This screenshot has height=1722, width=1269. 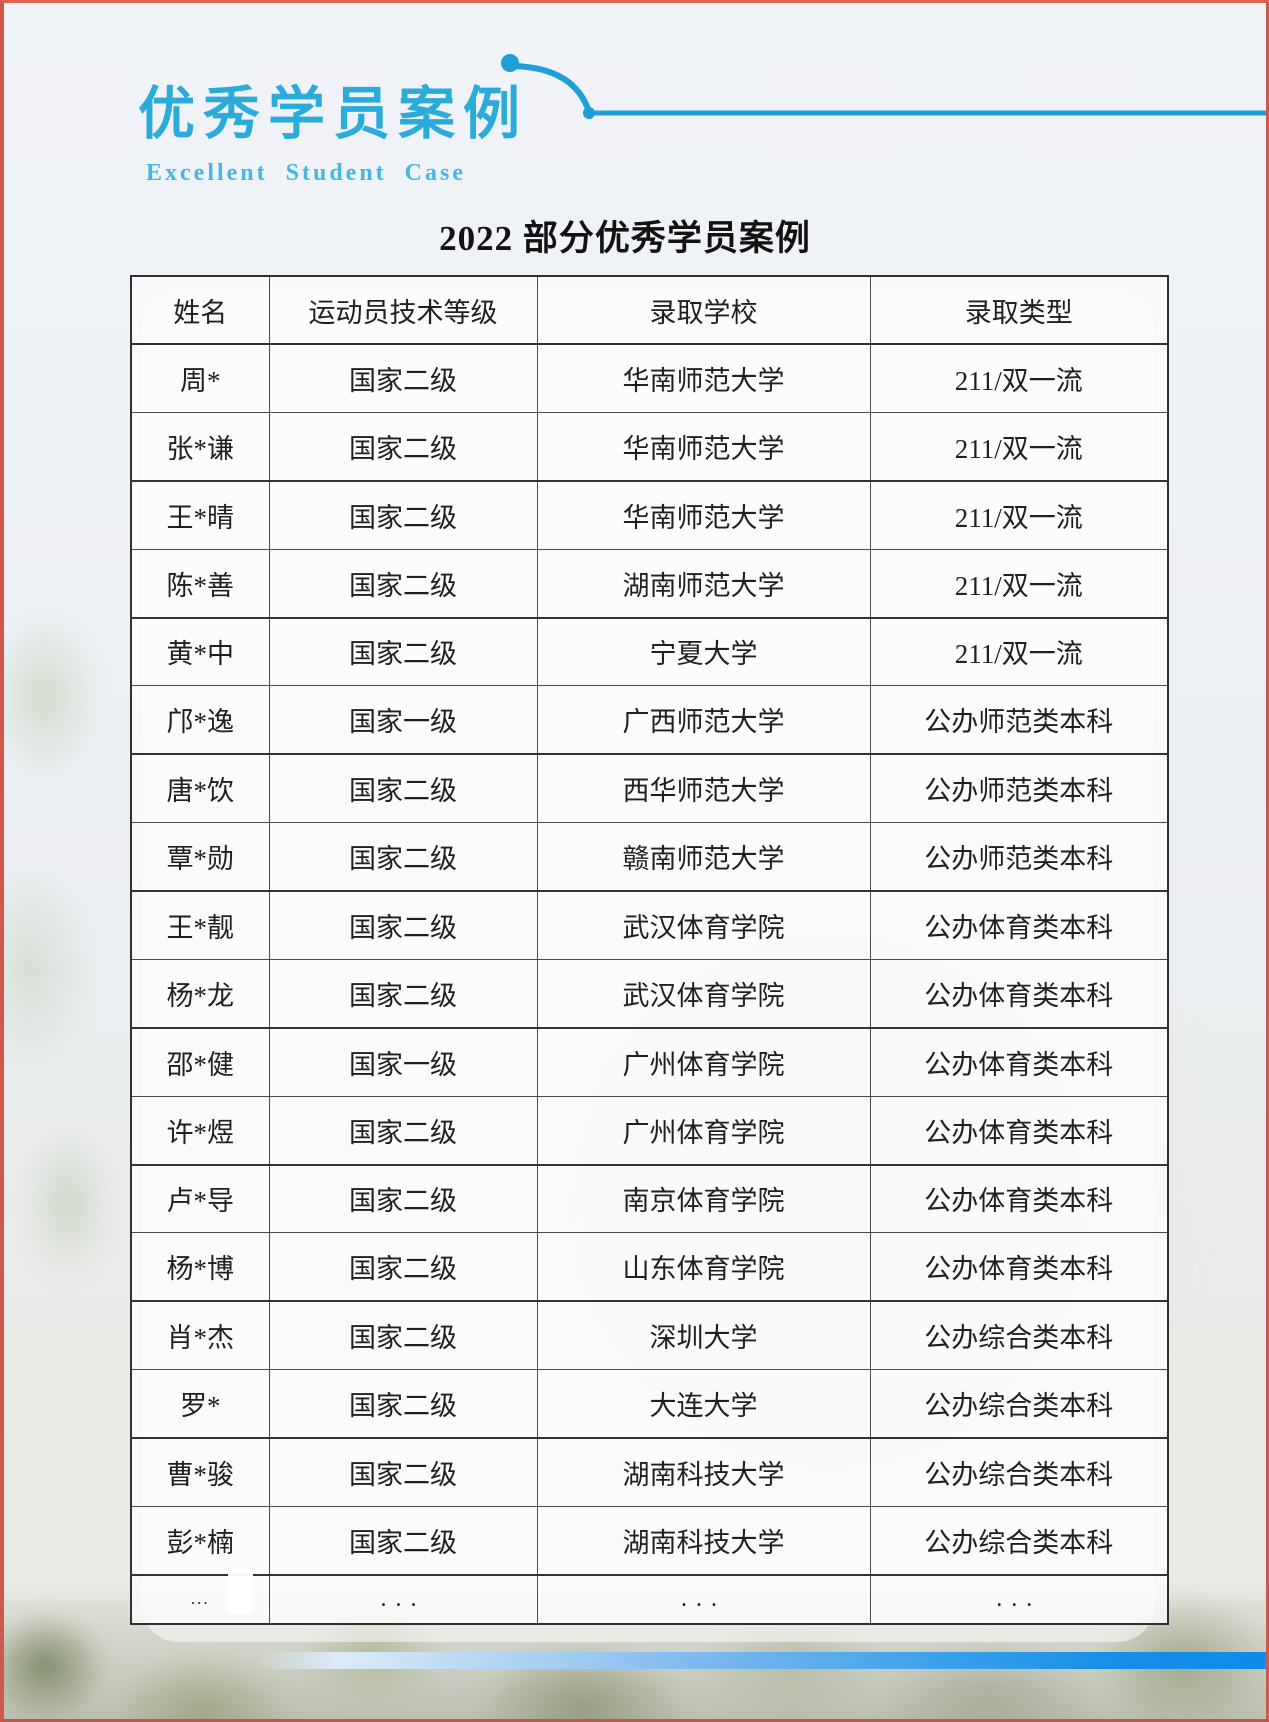 I want to click on table-row: 彭*楠 国家二级 湖南科技大学 公办综合类本科, so click(x=649, y=1540).